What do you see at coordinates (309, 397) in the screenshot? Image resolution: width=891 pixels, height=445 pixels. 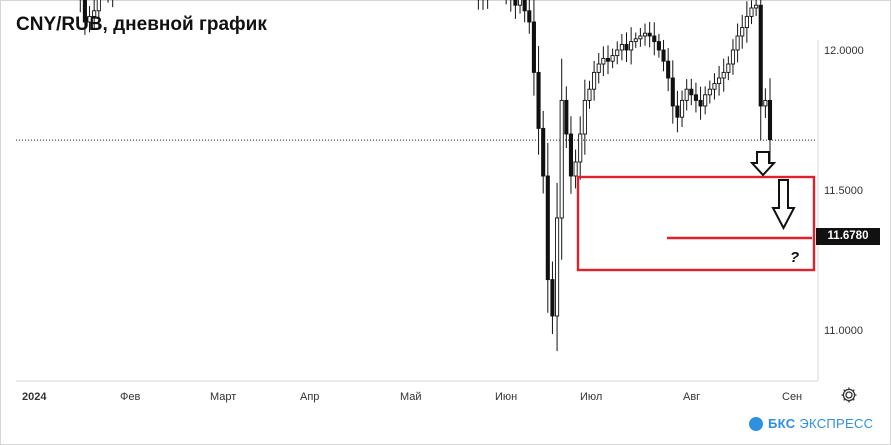 I see `x-tick-label: Апр` at bounding box center [309, 397].